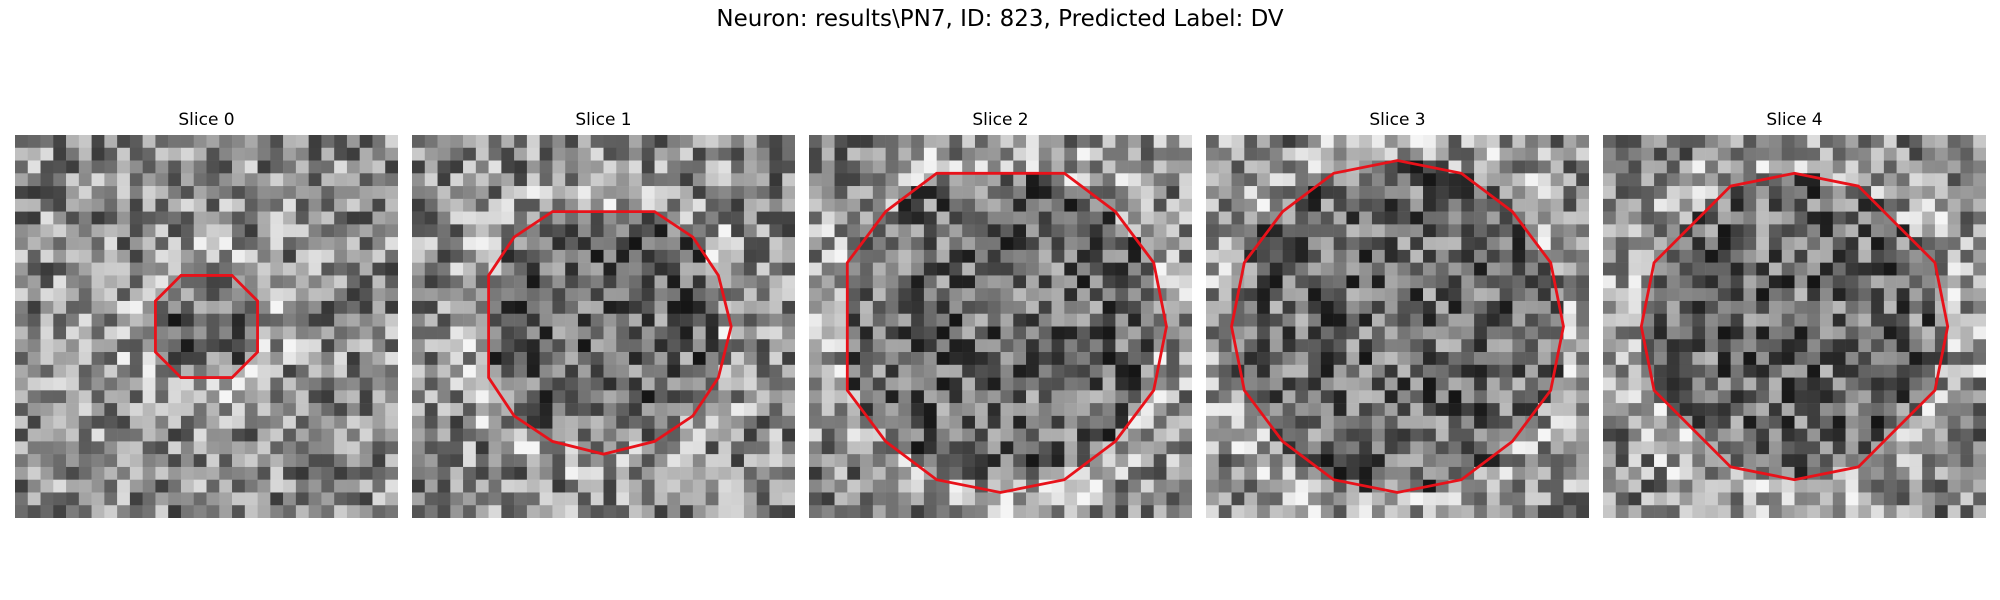  Describe the element at coordinates (1000, 120) in the screenshot. I see `slice-title-2: Slice 2` at that location.